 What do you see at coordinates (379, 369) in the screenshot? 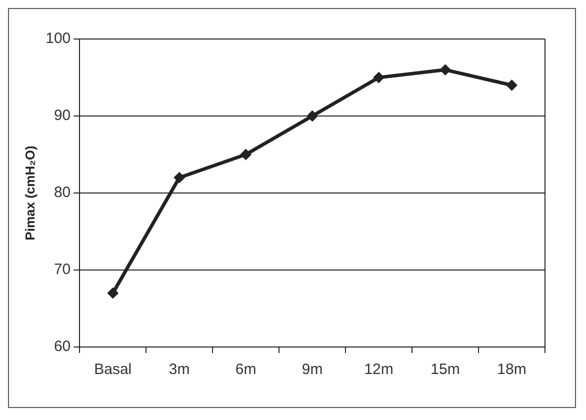
I see `x-tick-label: 12m` at bounding box center [379, 369].